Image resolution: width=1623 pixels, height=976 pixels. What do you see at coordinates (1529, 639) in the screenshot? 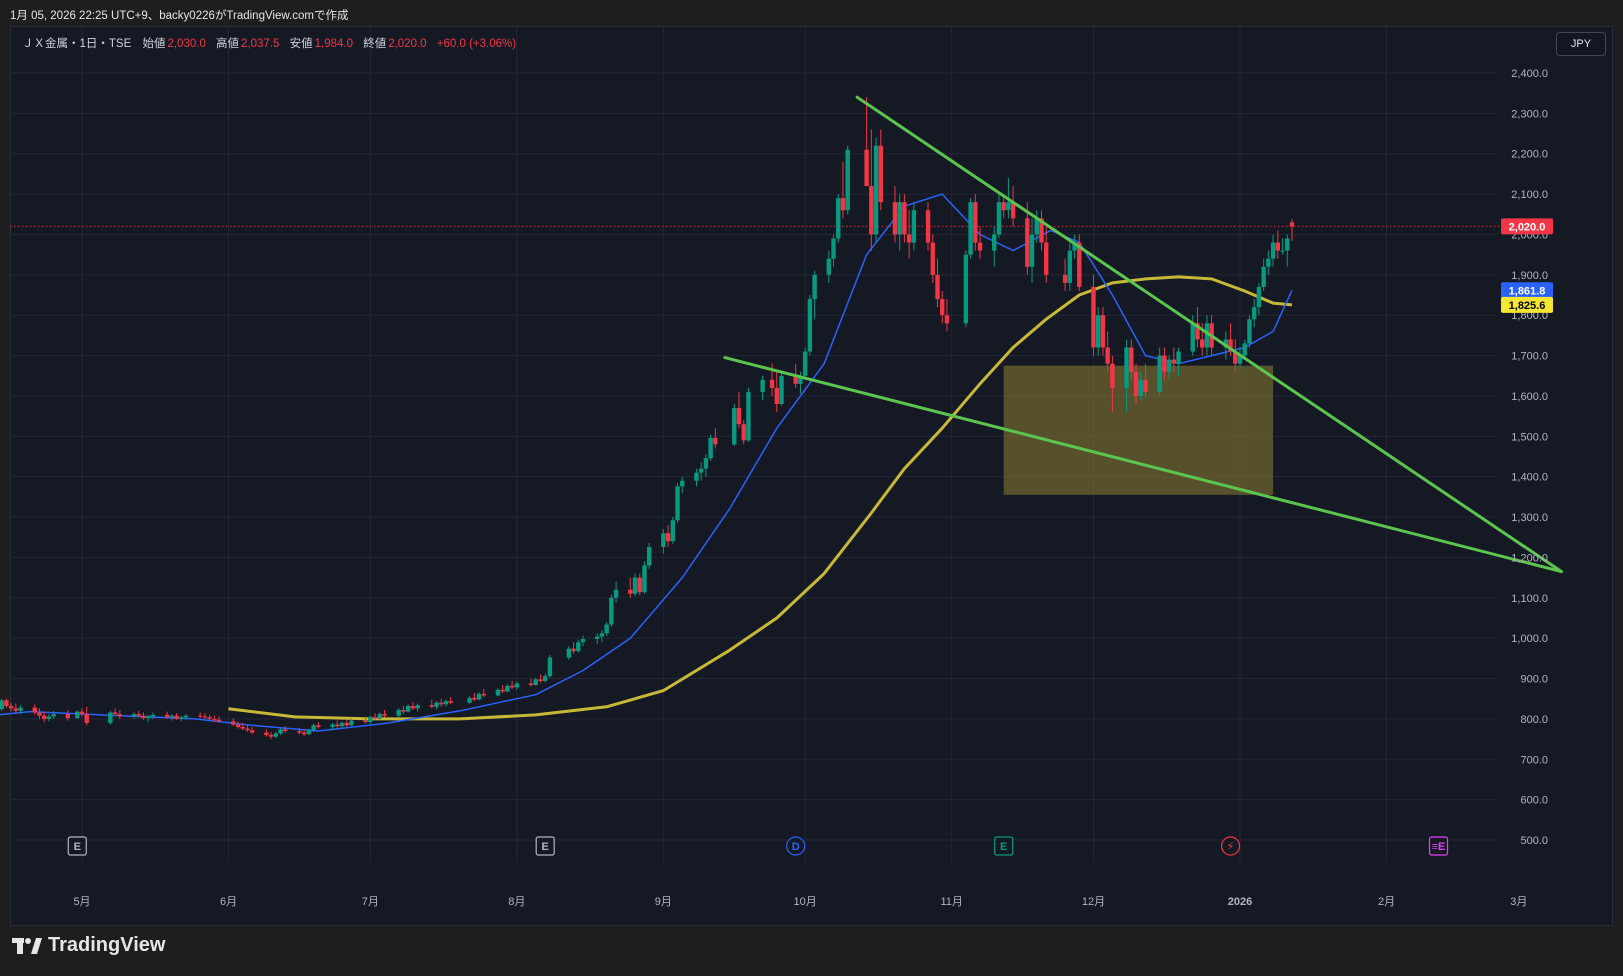
I see `y-tick-label: 1,000.0` at bounding box center [1529, 639].